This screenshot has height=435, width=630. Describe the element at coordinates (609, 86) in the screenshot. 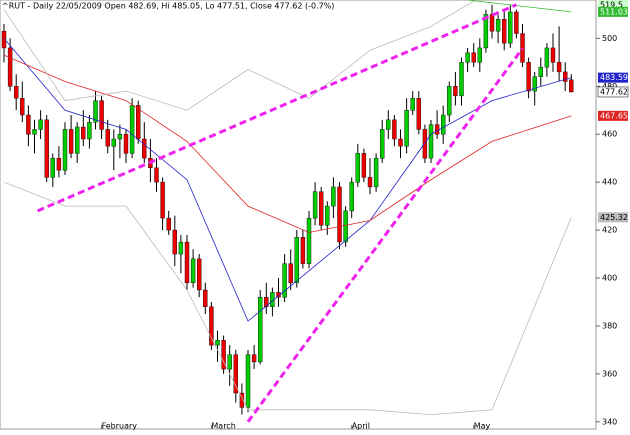

I see `y-tick-label: 480` at that location.